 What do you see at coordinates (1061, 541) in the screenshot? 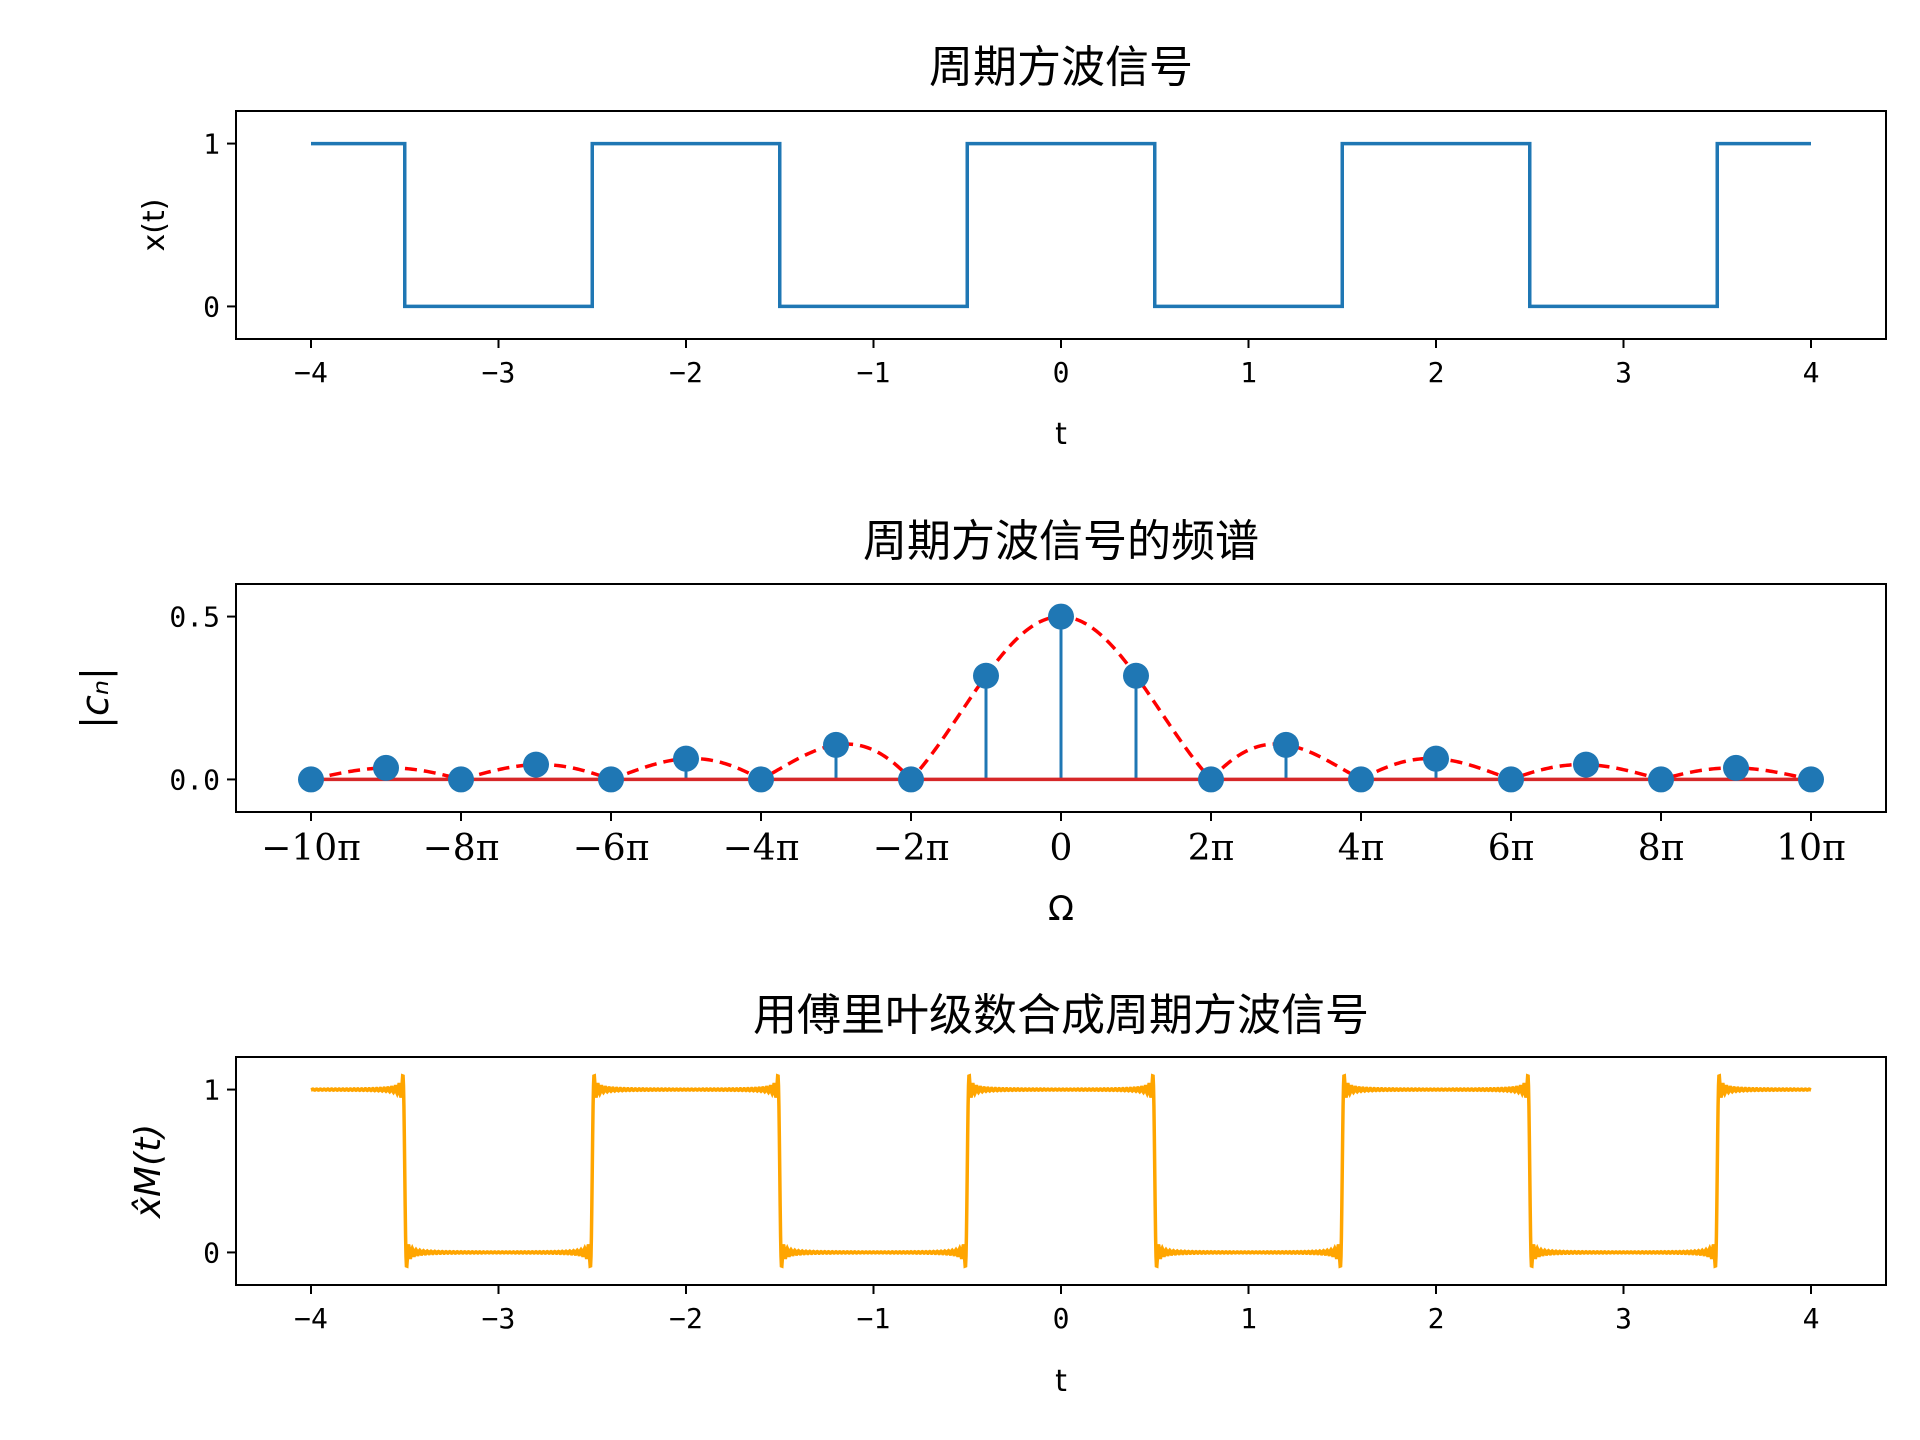
I see `panel2-title: 周期方波信号的频谱` at bounding box center [1061, 541].